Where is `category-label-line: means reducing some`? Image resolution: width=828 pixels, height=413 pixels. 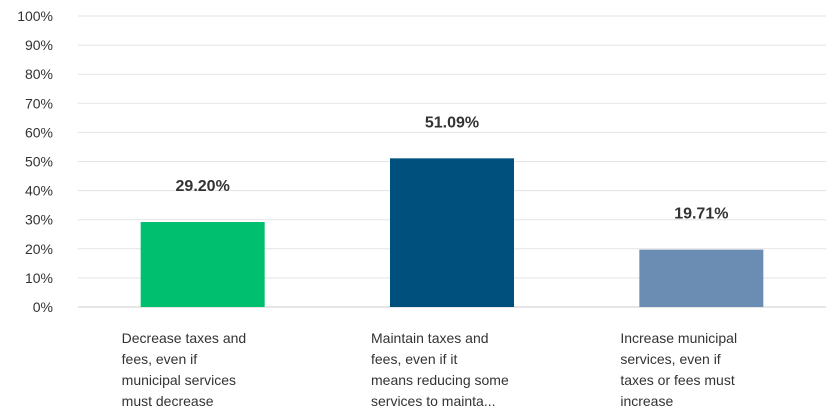 category-label-line: means reducing some is located at coordinates (440, 380).